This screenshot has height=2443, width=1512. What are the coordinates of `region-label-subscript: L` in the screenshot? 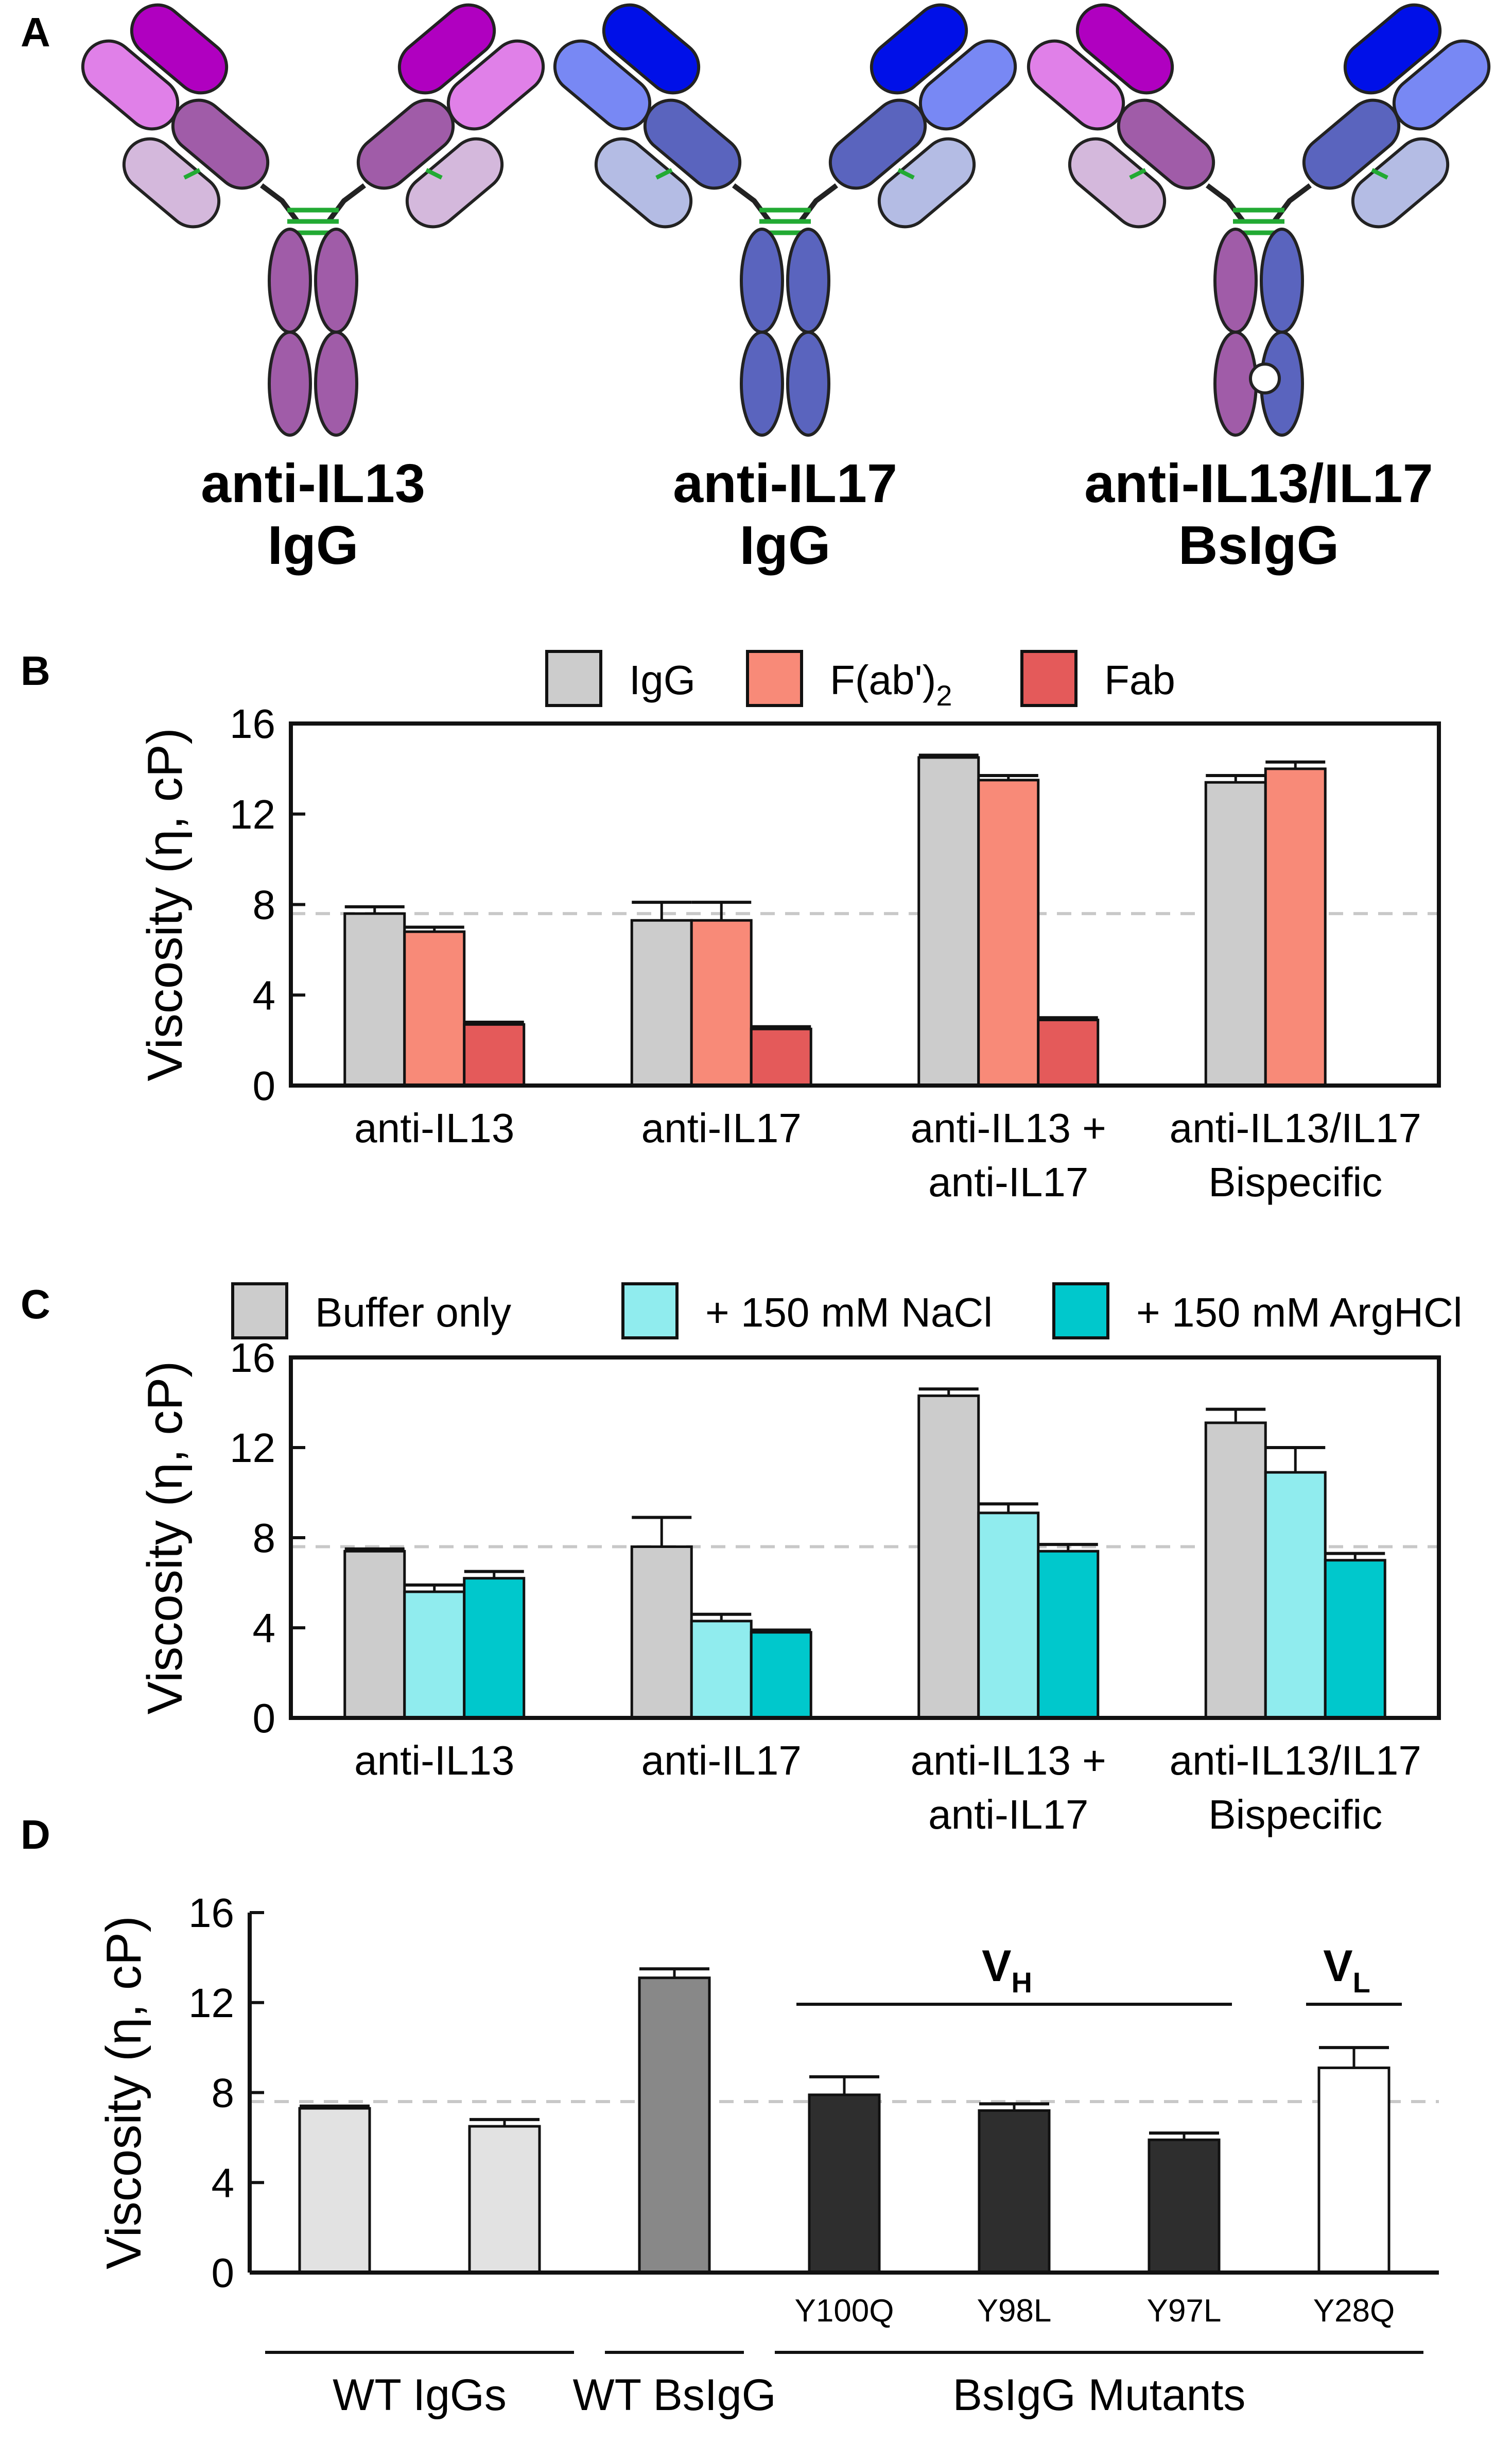 It's located at (1361, 1982).